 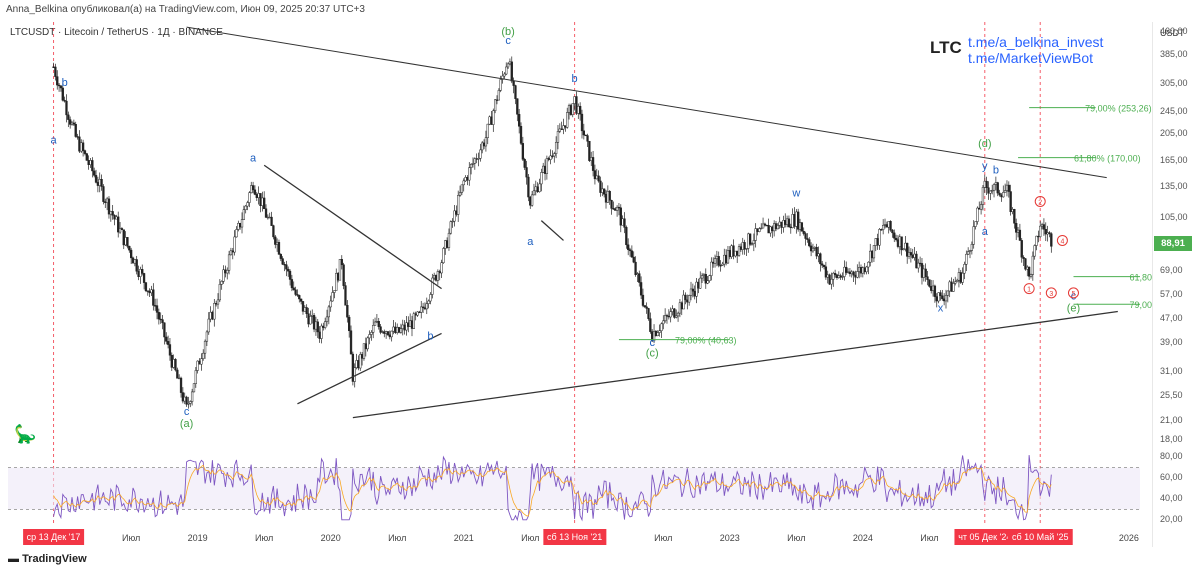 I want to click on highlighted-date-badge: ср 13 Дек '17, so click(x=53, y=537).